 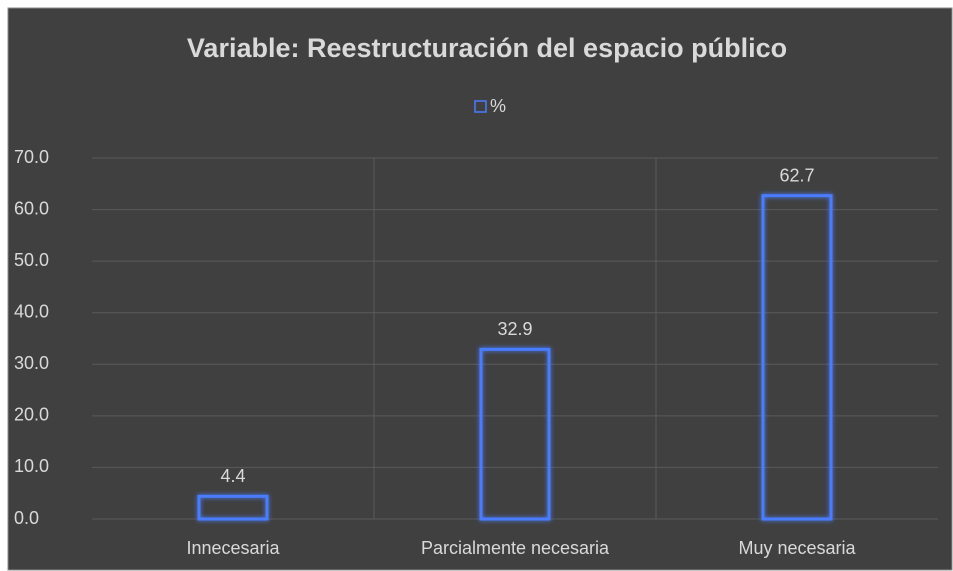 I want to click on data-label: 32.9, so click(x=514, y=329).